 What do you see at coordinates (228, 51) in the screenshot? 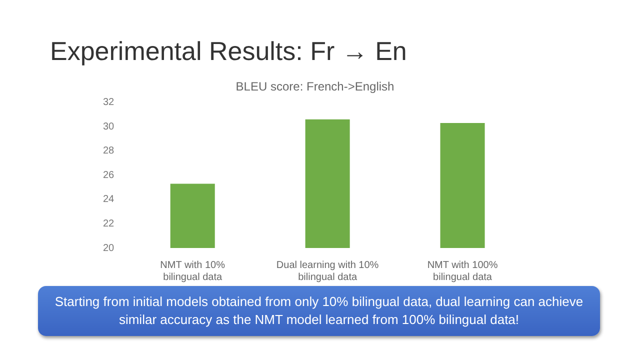
I see `chart-title: Experimental Results: Fr → En` at bounding box center [228, 51].